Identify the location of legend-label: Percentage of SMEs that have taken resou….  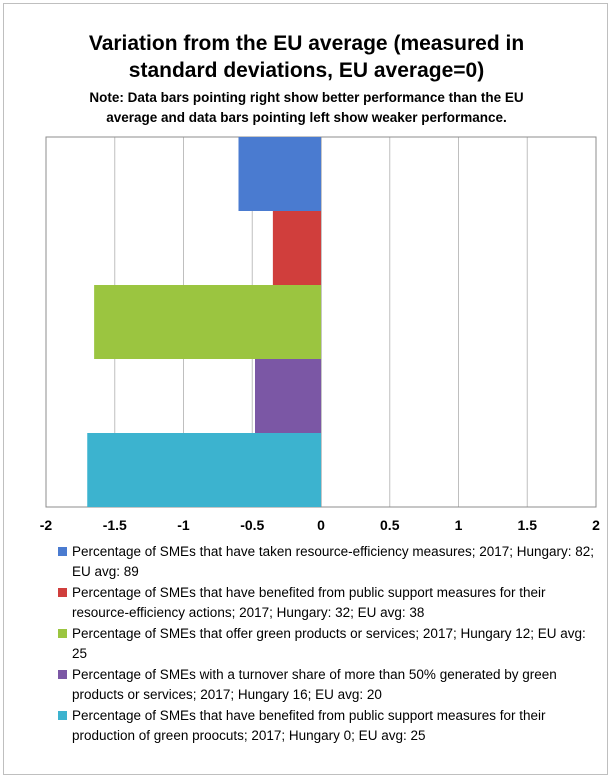
(333, 561).